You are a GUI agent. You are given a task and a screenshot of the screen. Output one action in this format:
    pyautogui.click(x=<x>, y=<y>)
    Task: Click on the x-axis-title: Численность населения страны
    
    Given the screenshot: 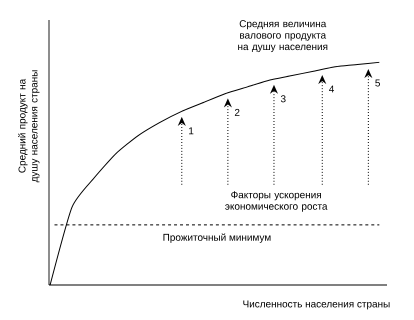 What is the action you would take?
    pyautogui.click(x=316, y=305)
    